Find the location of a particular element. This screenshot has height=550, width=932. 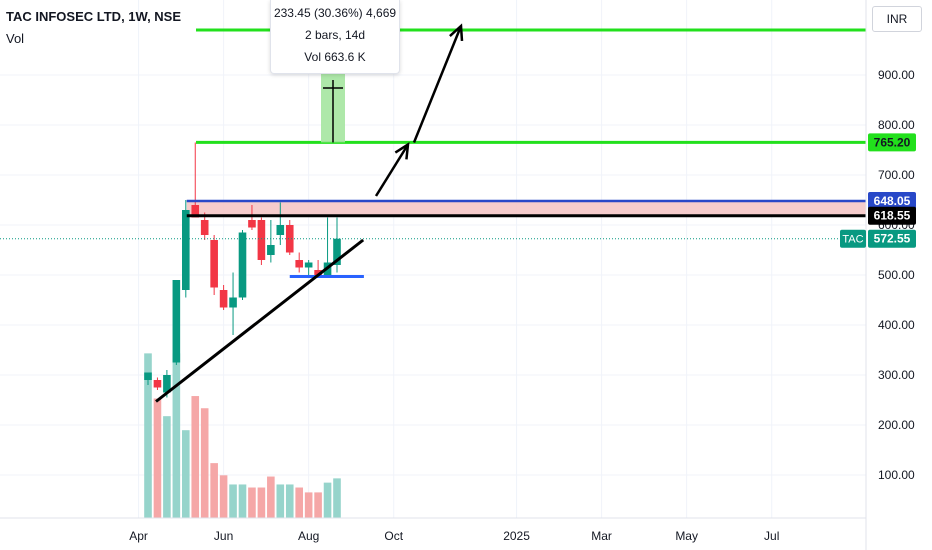

price-tick-label: 900.00 is located at coordinates (896, 75).